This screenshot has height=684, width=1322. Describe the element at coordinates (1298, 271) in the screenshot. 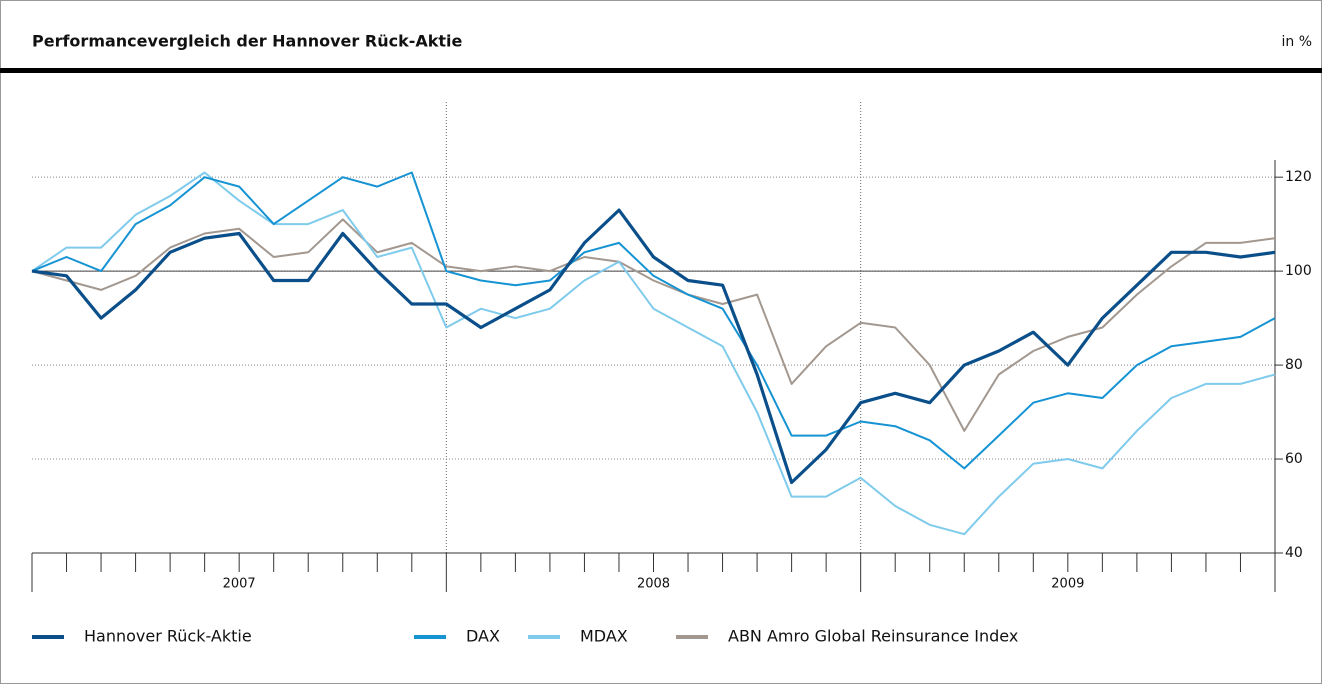

I see `y-tick-label: 100` at that location.